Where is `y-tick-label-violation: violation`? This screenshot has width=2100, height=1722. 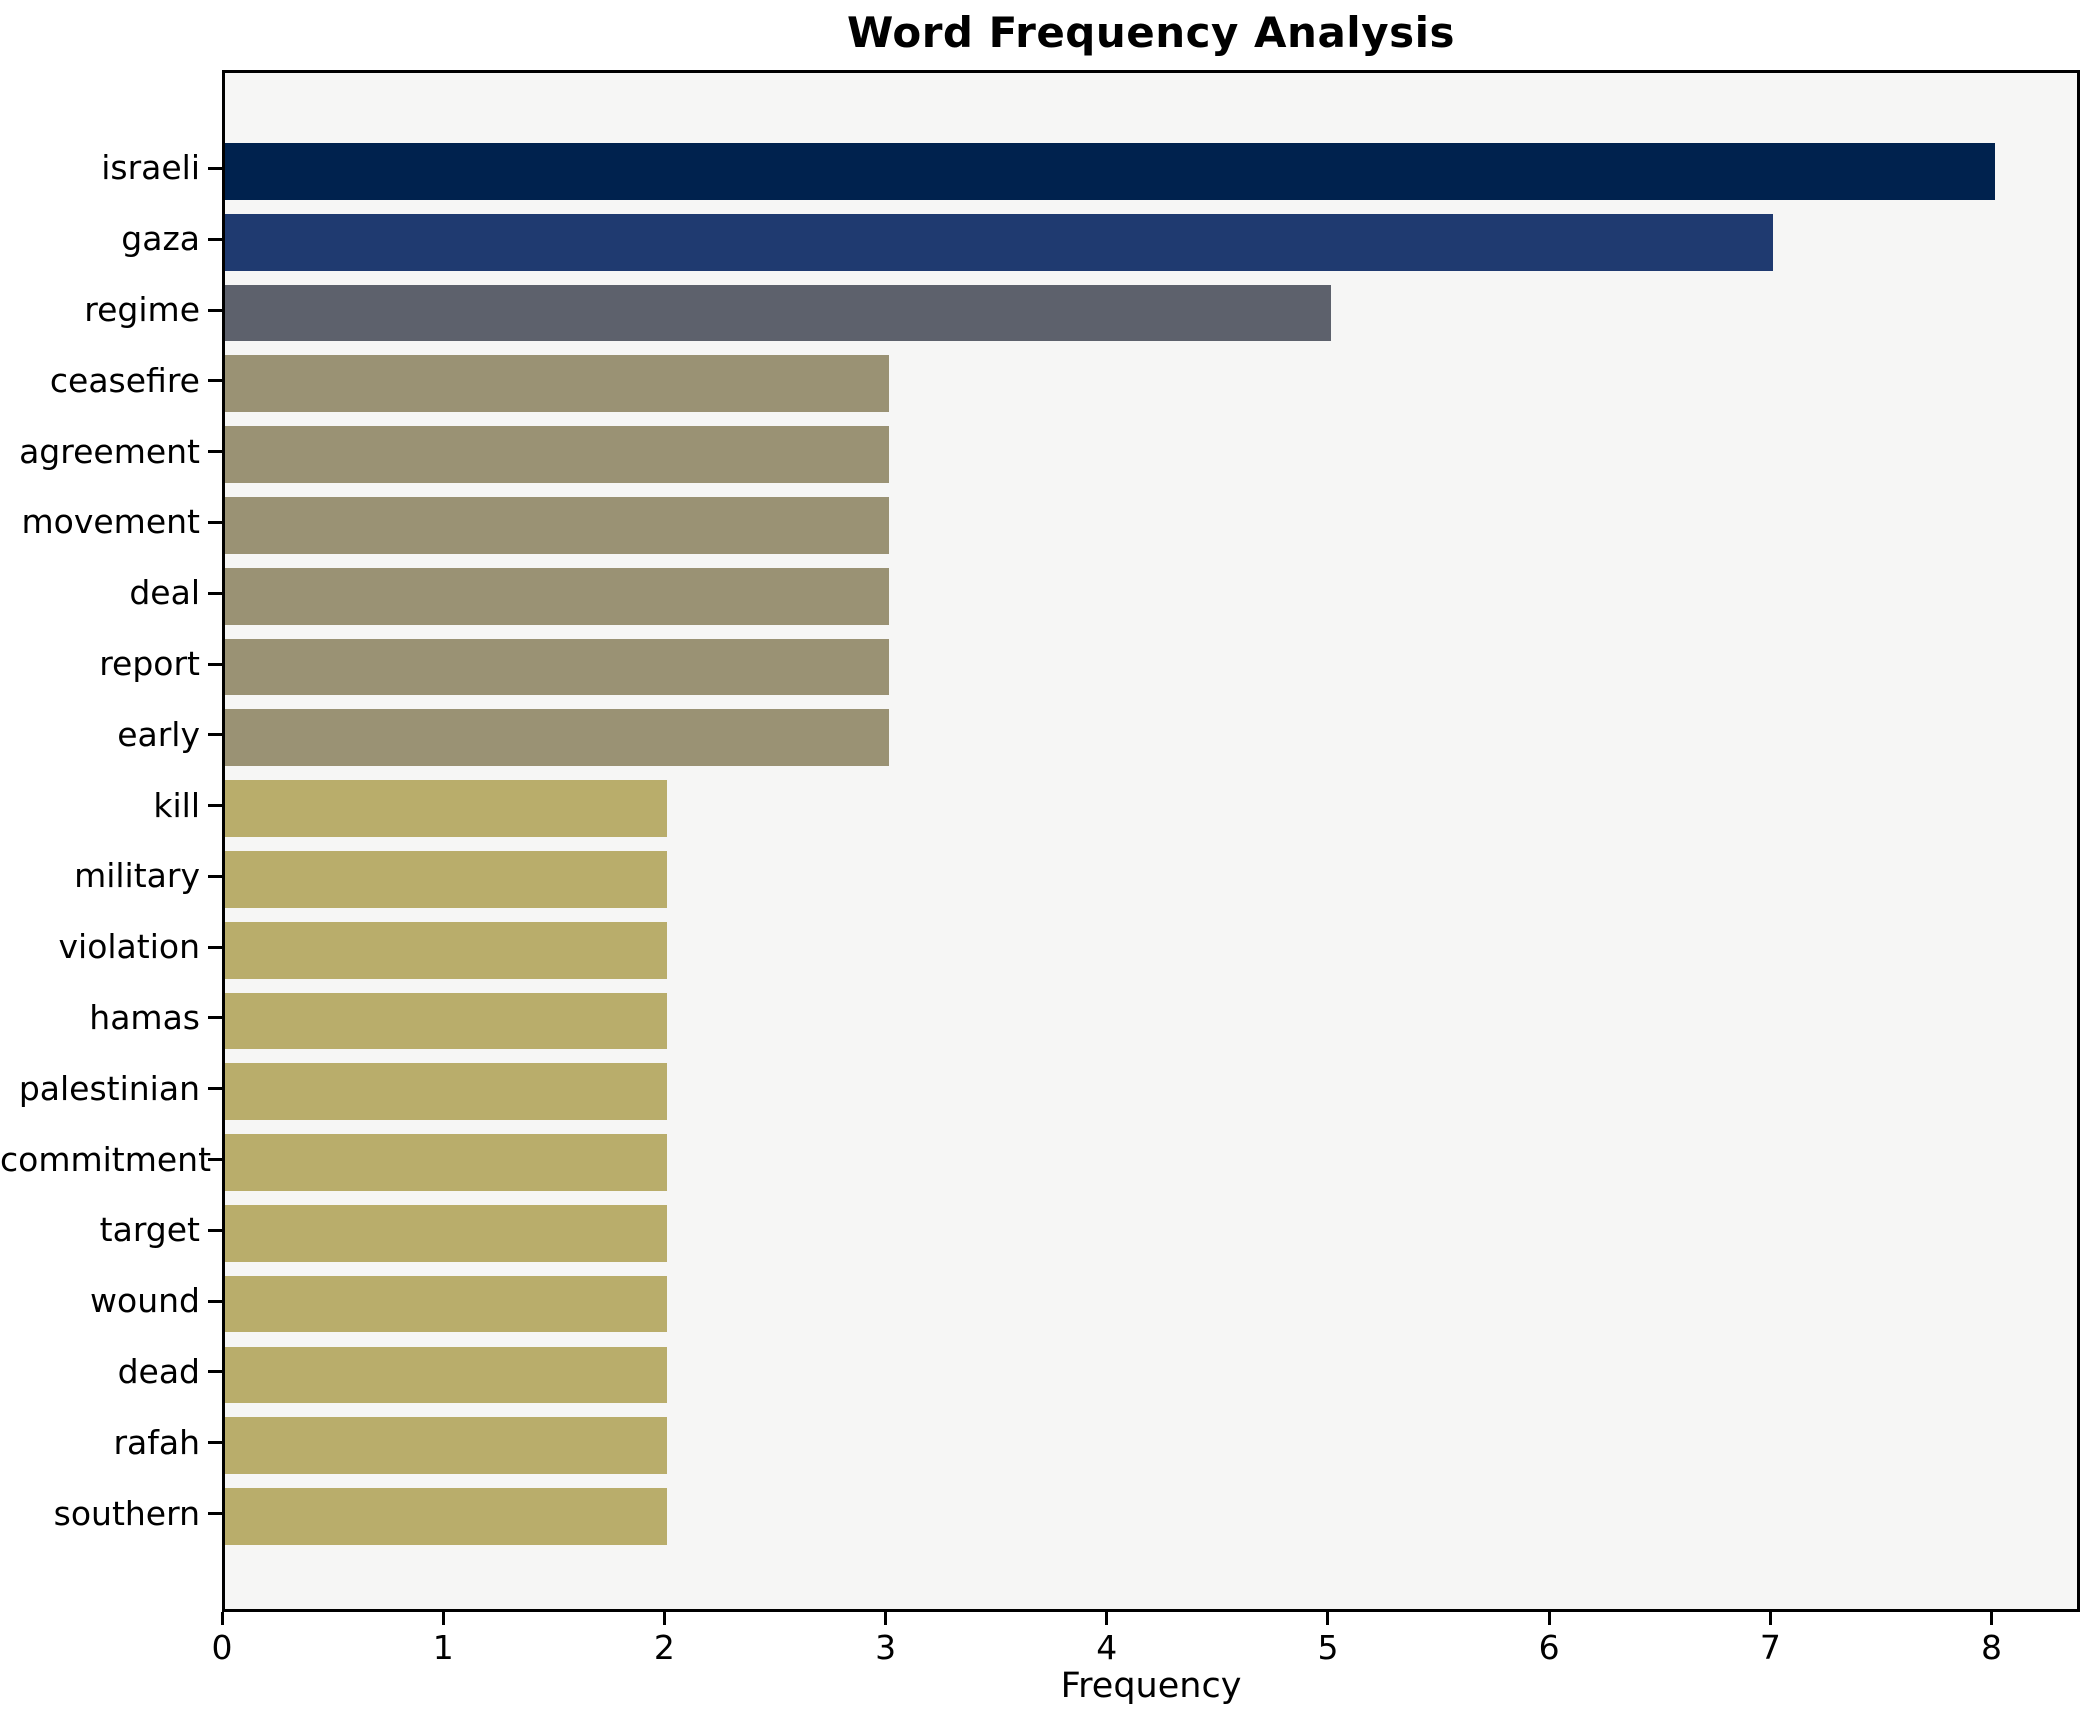 y-tick-label-violation: violation is located at coordinates (129, 947).